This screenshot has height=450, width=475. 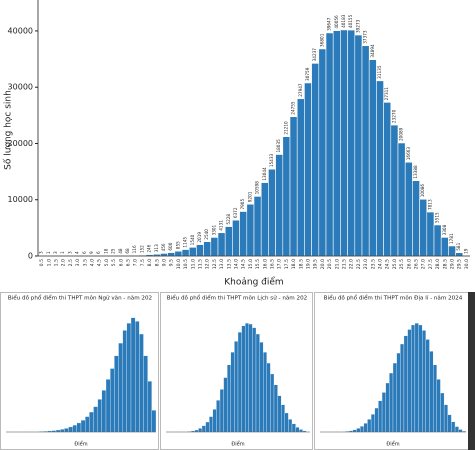 What do you see at coordinates (294, 264) in the screenshot?
I see `x-tick-label: 18.0` at bounding box center [294, 264].